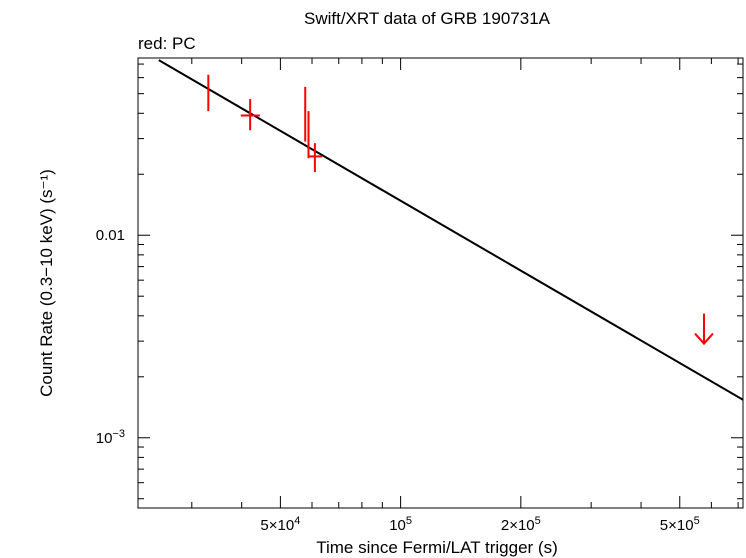 The width and height of the screenshot is (746, 558). What do you see at coordinates (46, 283) in the screenshot?
I see `y-axis-label: Count Rate (0.3−10 keV) (s⁻¹)` at bounding box center [46, 283].